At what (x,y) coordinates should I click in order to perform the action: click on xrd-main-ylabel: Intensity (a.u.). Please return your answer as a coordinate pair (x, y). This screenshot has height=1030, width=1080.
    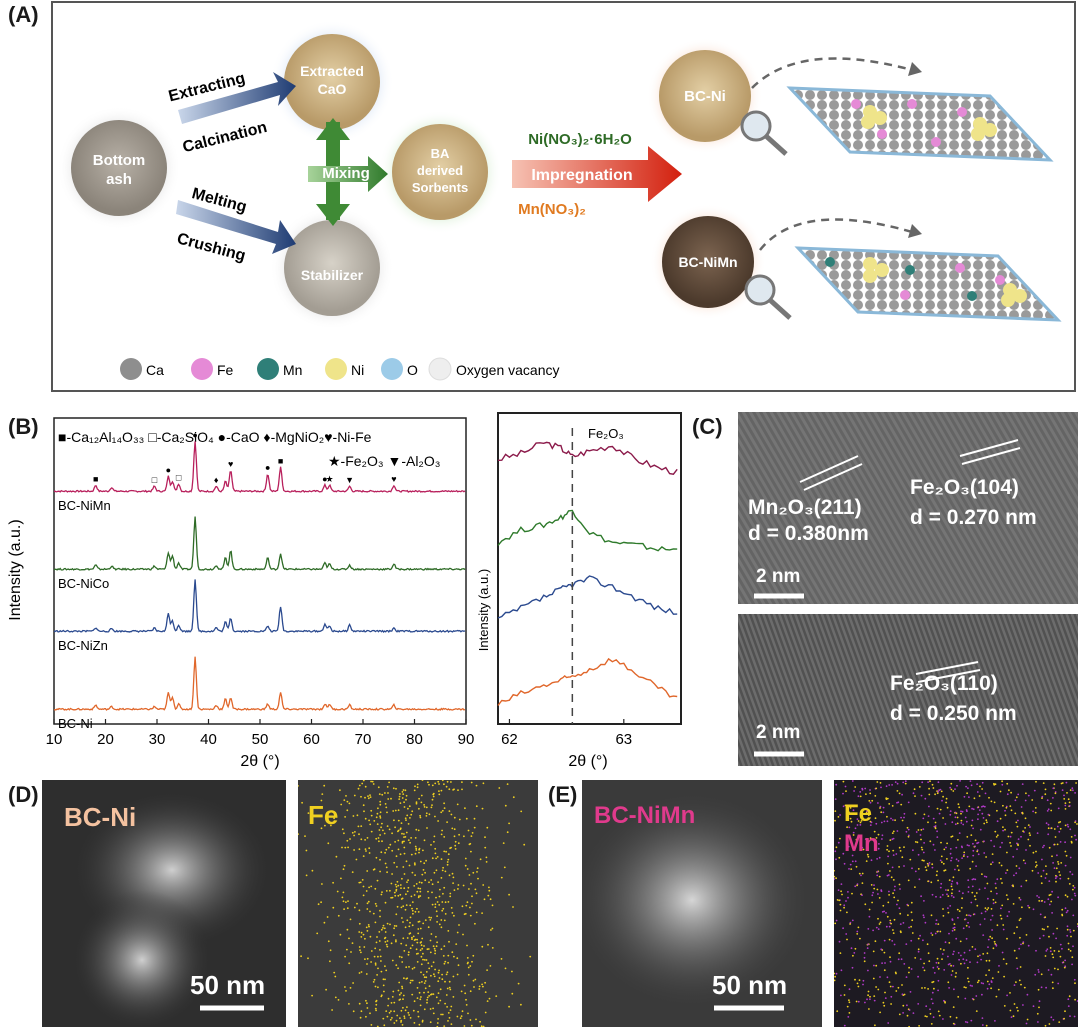
    Looking at the image, I should click on (15, 569).